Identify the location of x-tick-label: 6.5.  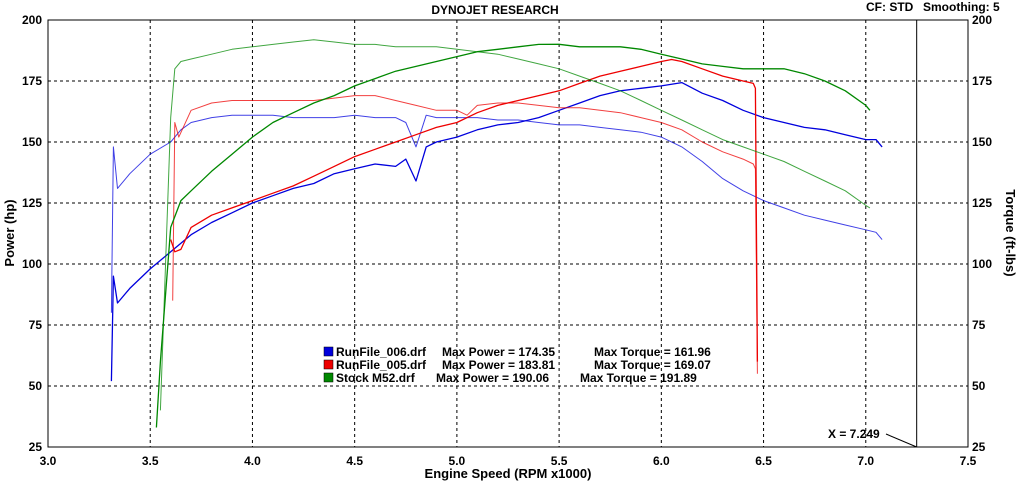
(763, 461).